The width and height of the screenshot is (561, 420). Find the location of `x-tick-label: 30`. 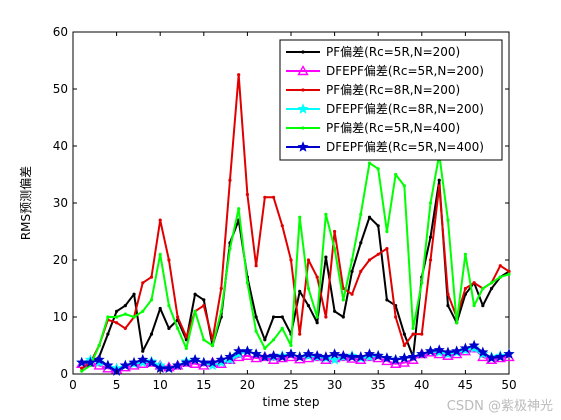

x-tick-label: 30 is located at coordinates (334, 385).